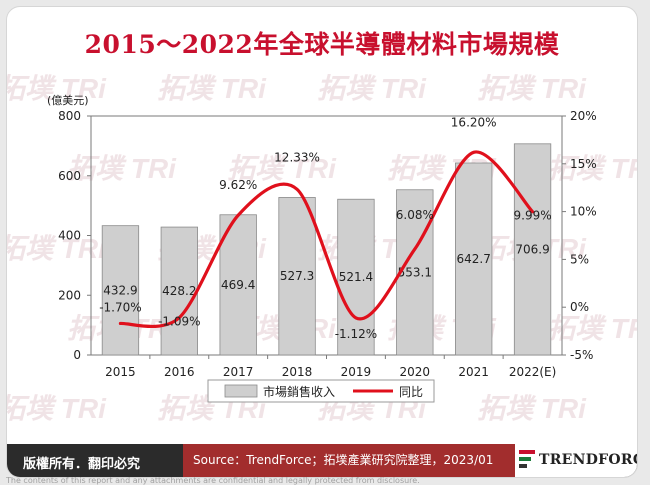 Image resolution: width=650 pixels, height=485 pixels. I want to click on bar-value-label: 553.1, so click(415, 272).